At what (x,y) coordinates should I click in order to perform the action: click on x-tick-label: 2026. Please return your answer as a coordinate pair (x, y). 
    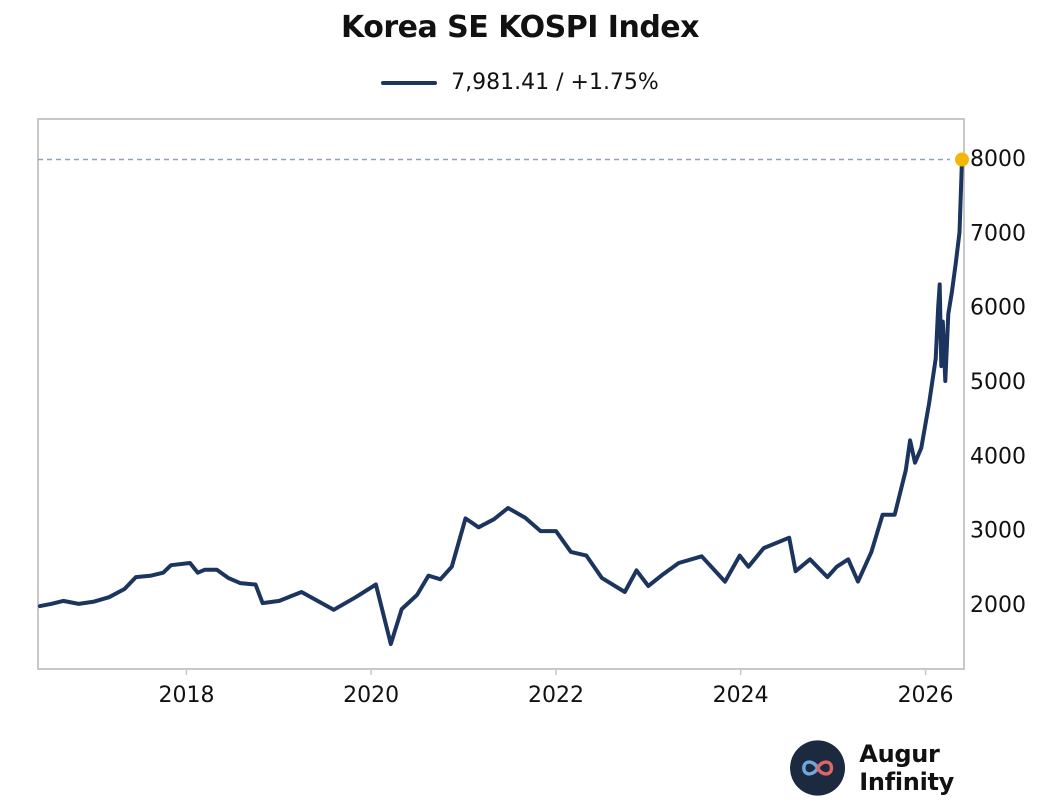
    Looking at the image, I should click on (926, 695).